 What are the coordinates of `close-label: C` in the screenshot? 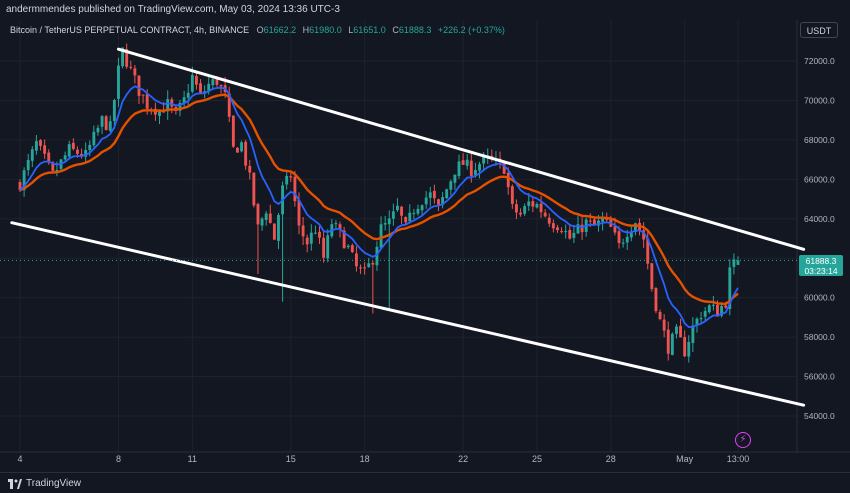 It's located at (395, 30).